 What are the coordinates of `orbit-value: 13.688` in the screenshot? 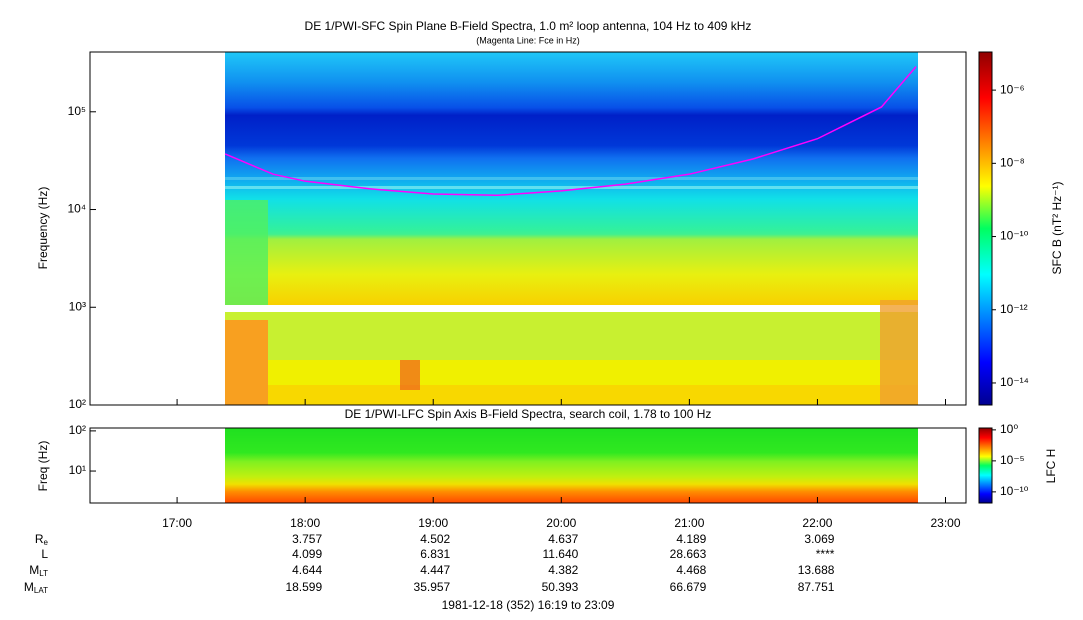 It's located at (816, 570).